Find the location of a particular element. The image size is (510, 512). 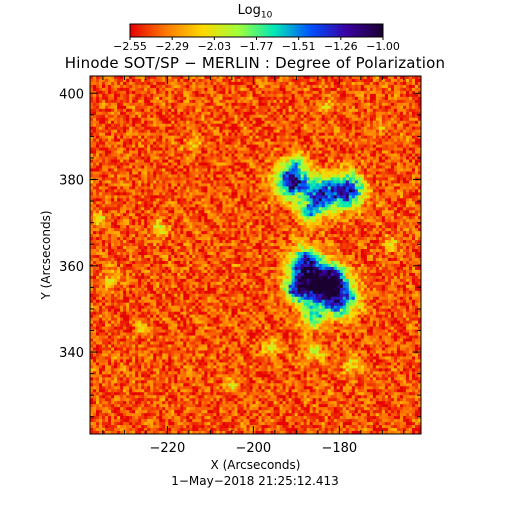

x-axis-label: X (Arcseconds) is located at coordinates (256, 465).